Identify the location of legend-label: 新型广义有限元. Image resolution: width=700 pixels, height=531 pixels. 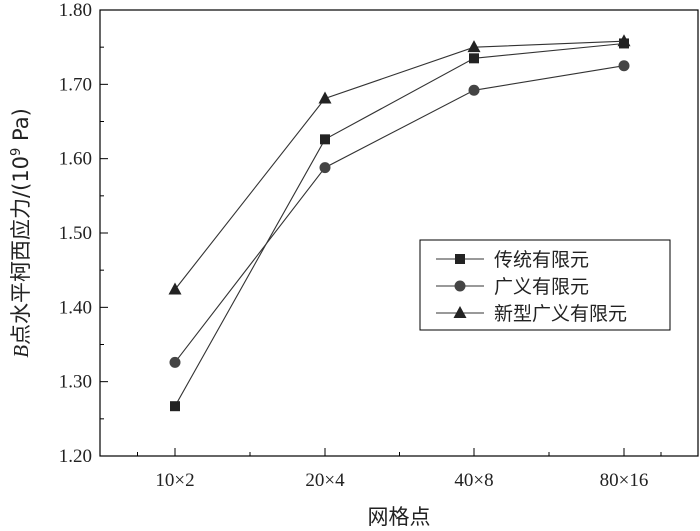
(560, 314).